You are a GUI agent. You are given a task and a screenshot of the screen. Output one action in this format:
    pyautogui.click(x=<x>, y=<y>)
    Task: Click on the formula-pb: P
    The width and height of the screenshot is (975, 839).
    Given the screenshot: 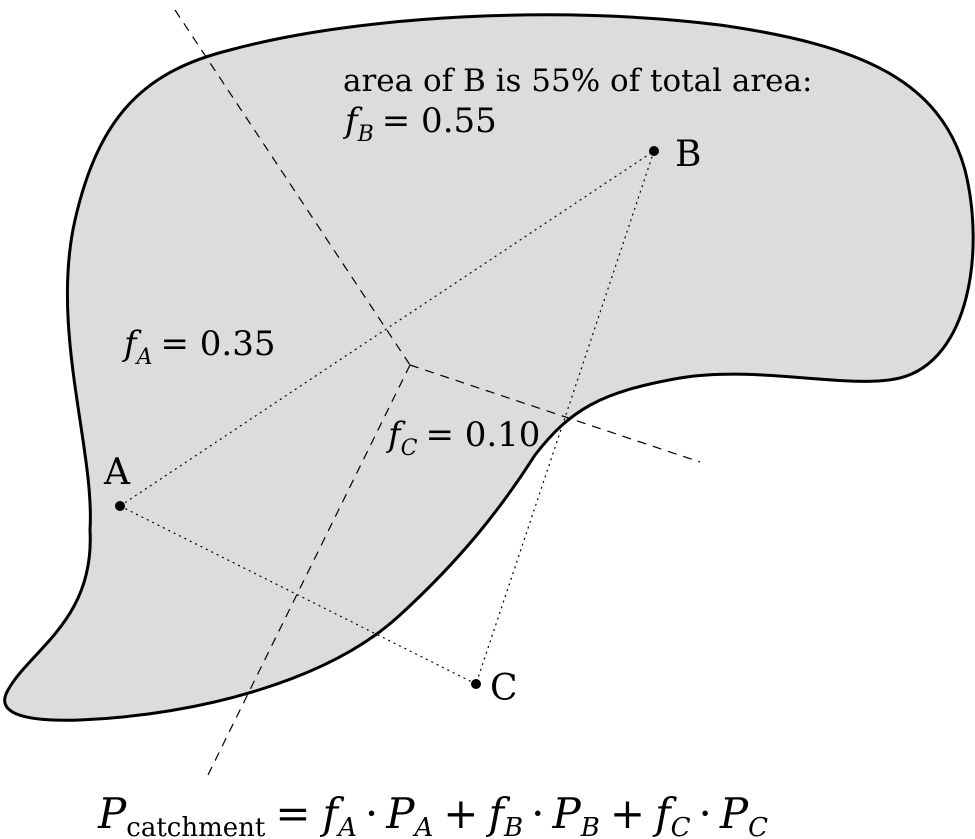 What is the action you would take?
    pyautogui.click(x=566, y=813)
    